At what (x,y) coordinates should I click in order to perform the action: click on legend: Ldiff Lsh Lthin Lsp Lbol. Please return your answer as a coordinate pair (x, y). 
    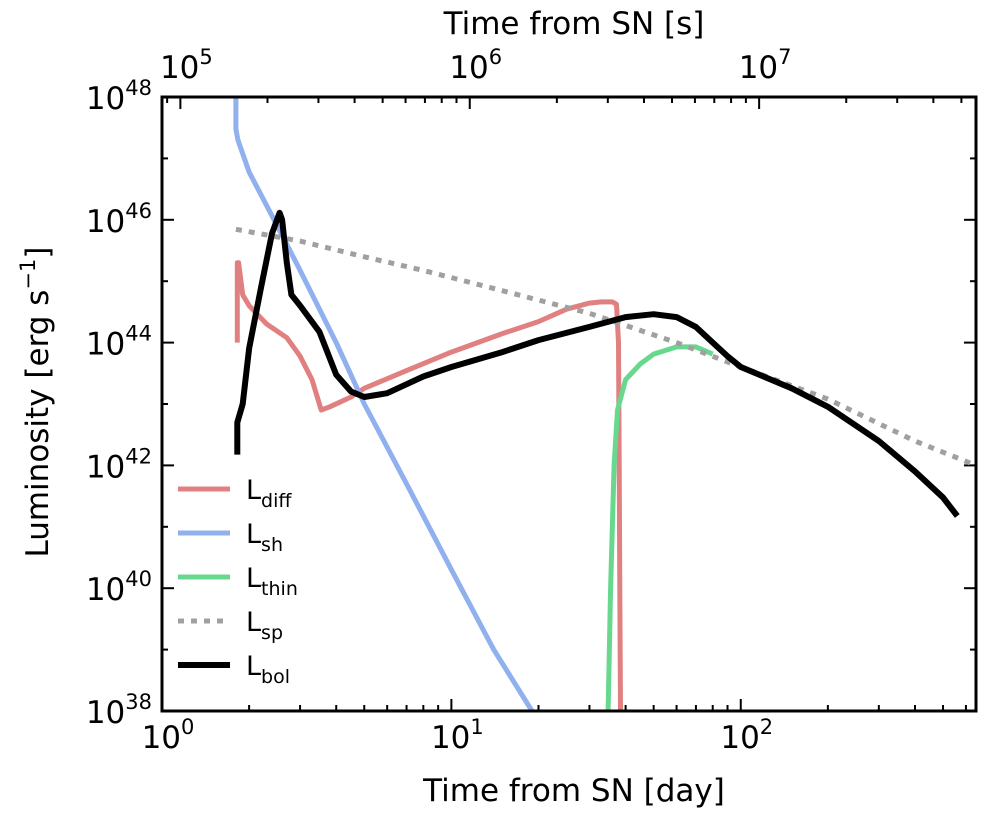
    Looking at the image, I should click on (238, 581).